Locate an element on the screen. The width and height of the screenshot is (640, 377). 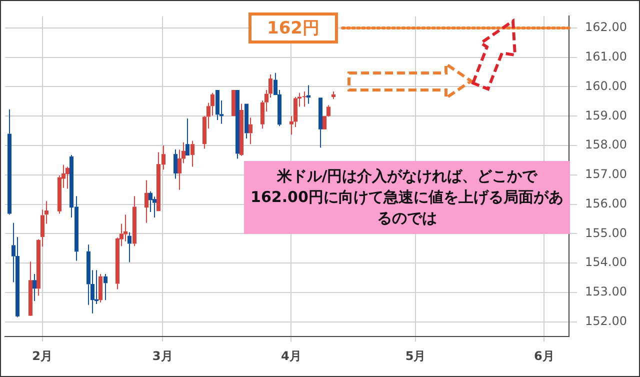
y-tick-label: 154.00 is located at coordinates (606, 262).